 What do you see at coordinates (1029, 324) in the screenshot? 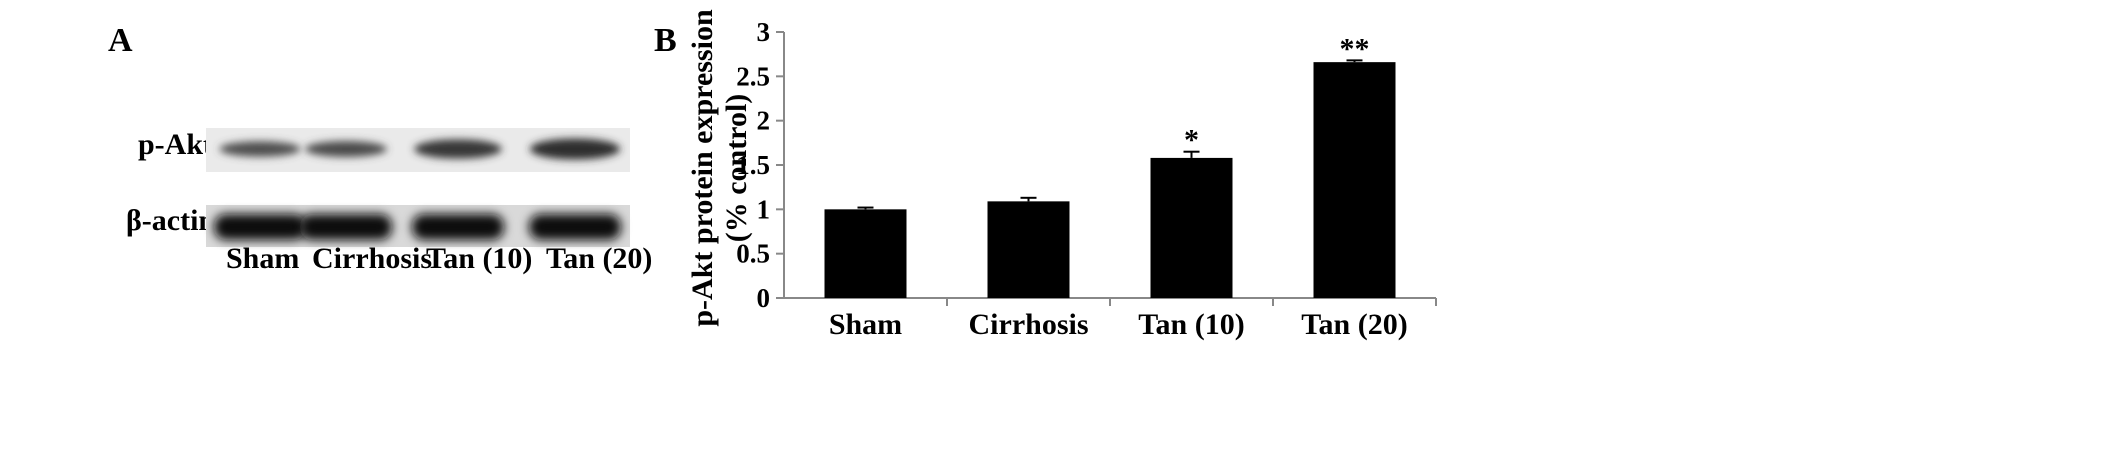
I see `x-tick-label: Cirrhosis` at bounding box center [1029, 324].